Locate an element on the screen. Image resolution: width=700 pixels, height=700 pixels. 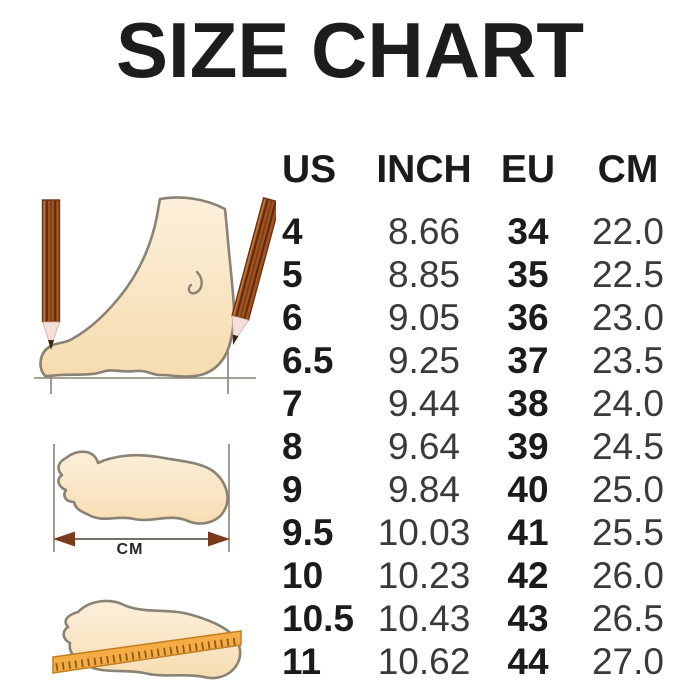
table-cell: 38 is located at coordinates (528, 403).